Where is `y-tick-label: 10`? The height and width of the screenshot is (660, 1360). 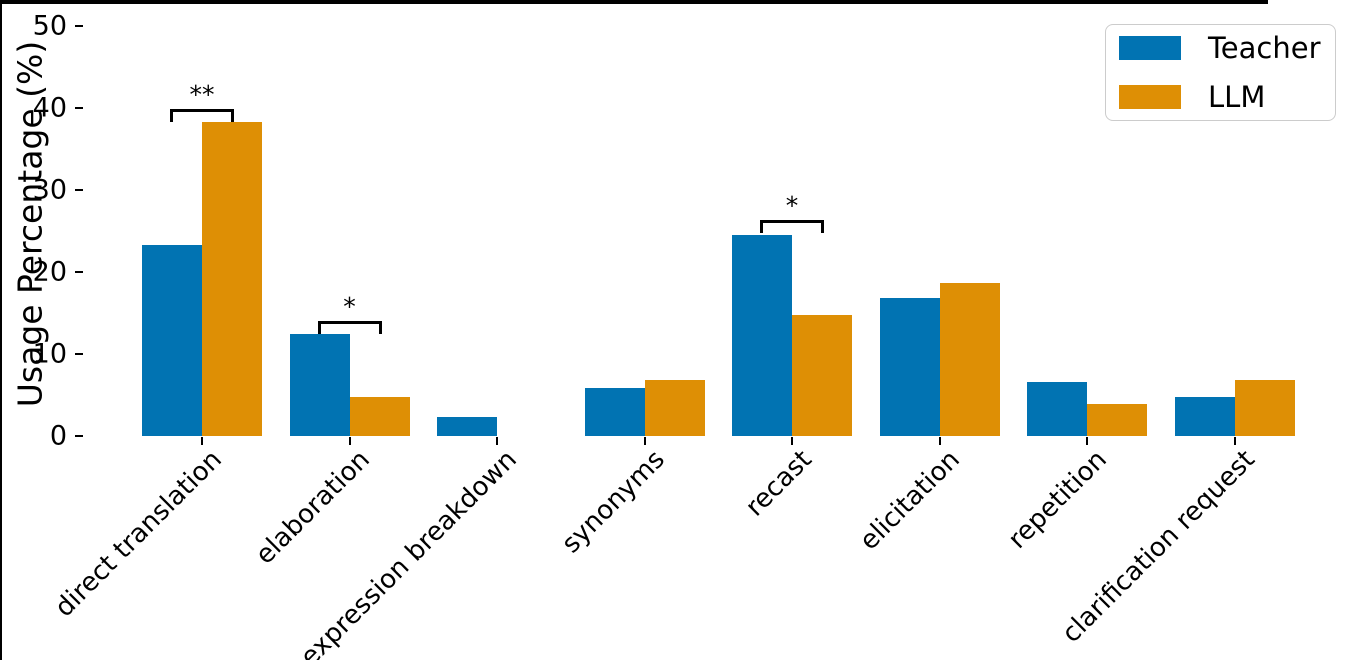 y-tick-label: 10 is located at coordinates (49, 354).